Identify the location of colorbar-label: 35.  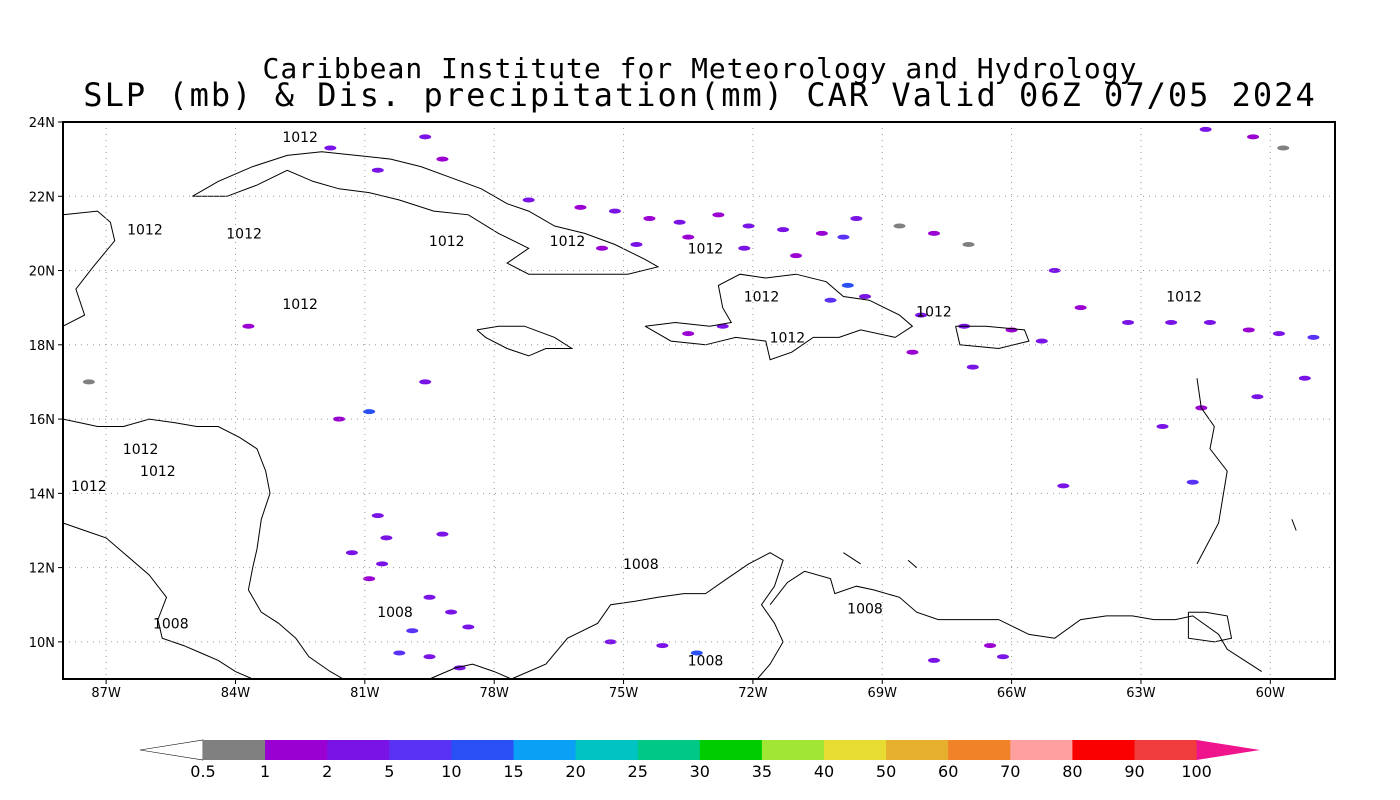
(762, 771).